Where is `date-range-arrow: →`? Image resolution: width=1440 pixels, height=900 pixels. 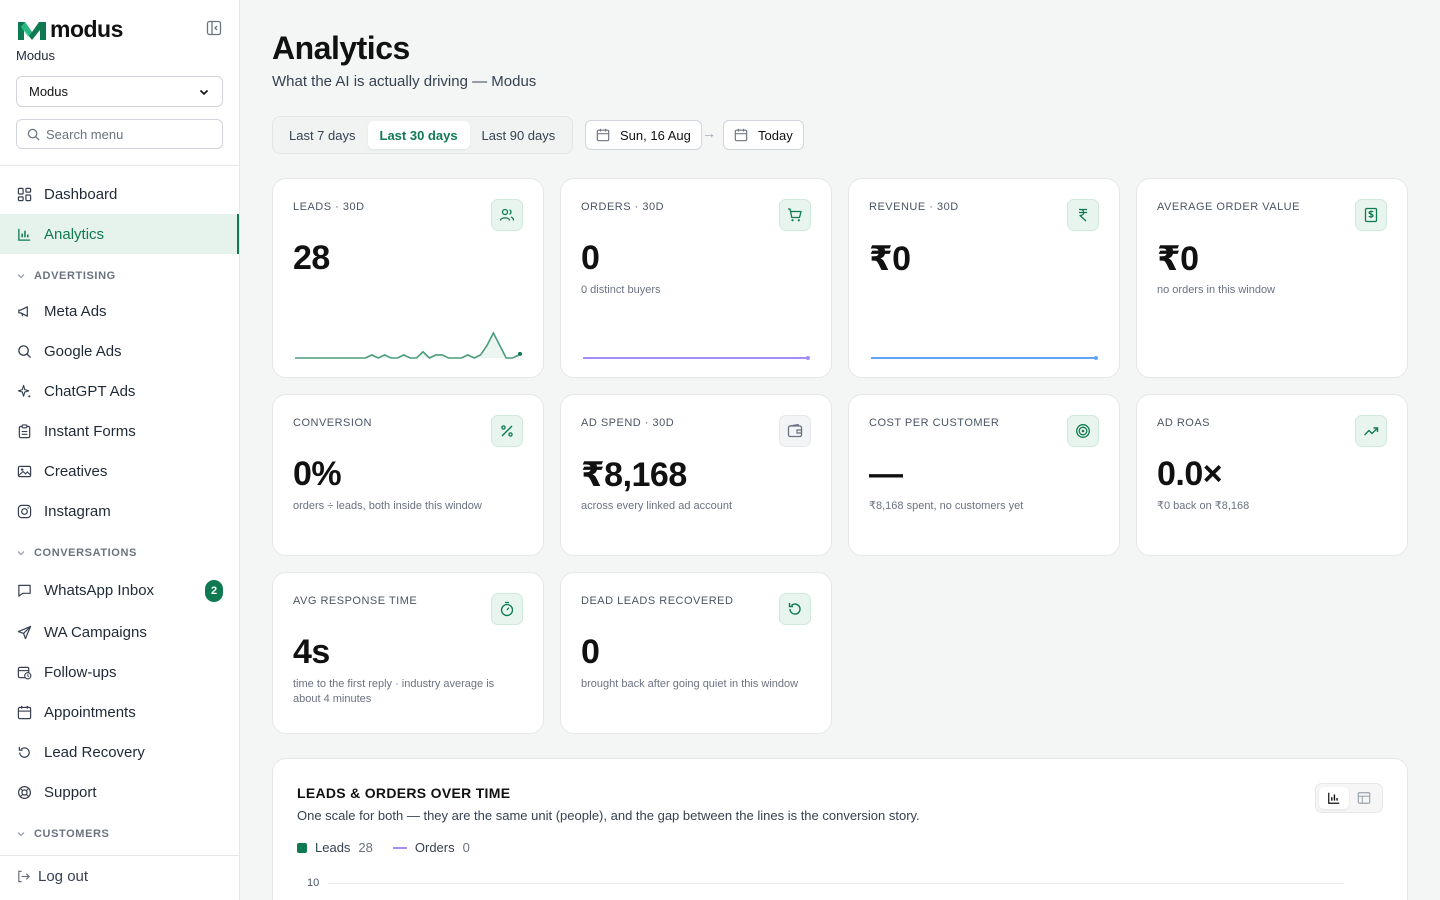 date-range-arrow: → is located at coordinates (709, 133).